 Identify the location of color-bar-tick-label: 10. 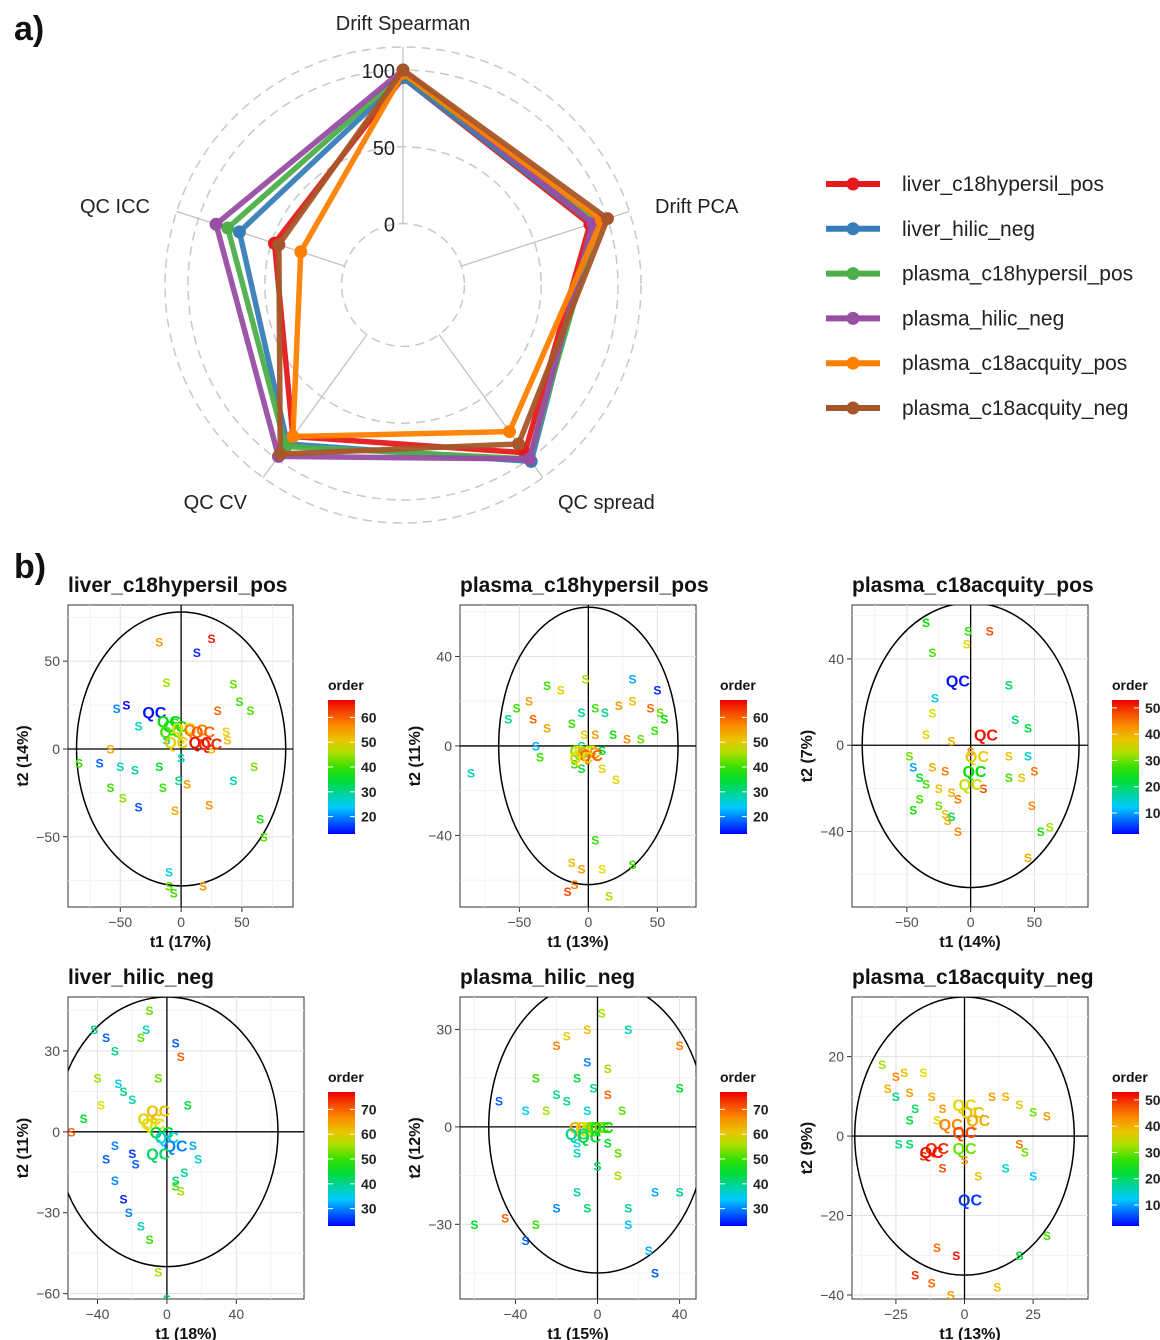
(1152, 1205).